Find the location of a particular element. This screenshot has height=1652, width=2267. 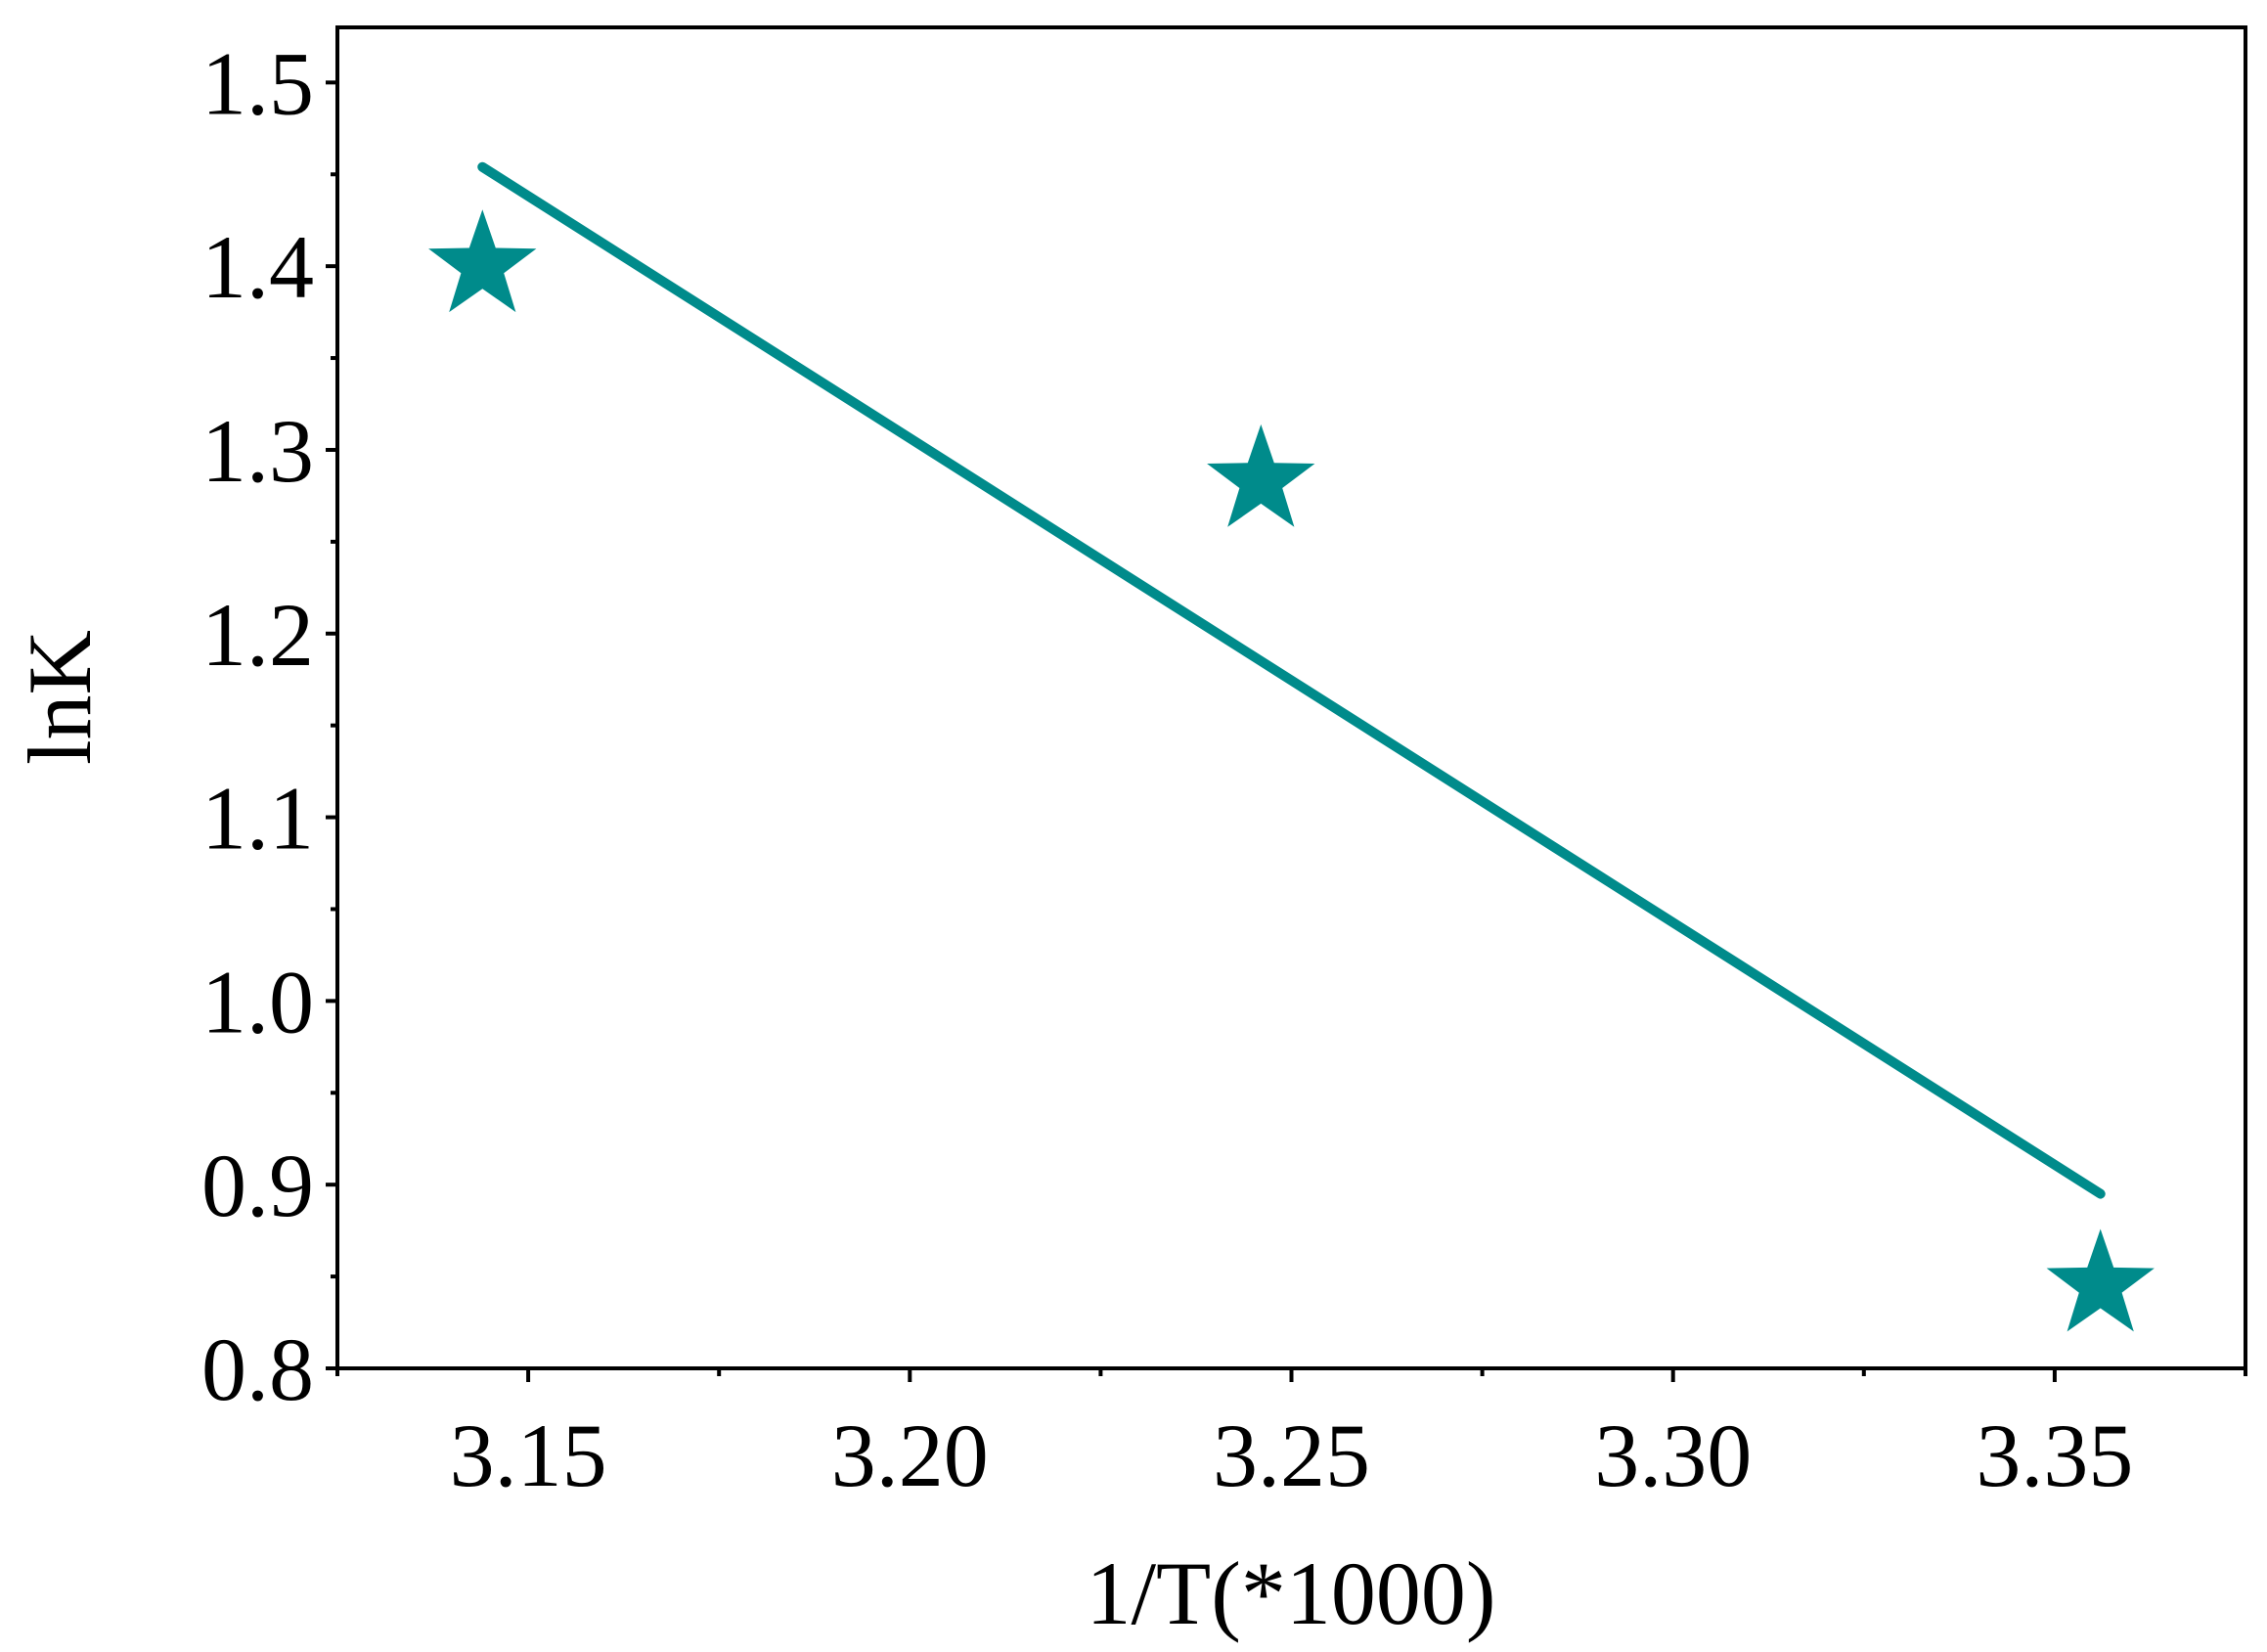

y-tick-label: 1.2 is located at coordinates (257, 635).